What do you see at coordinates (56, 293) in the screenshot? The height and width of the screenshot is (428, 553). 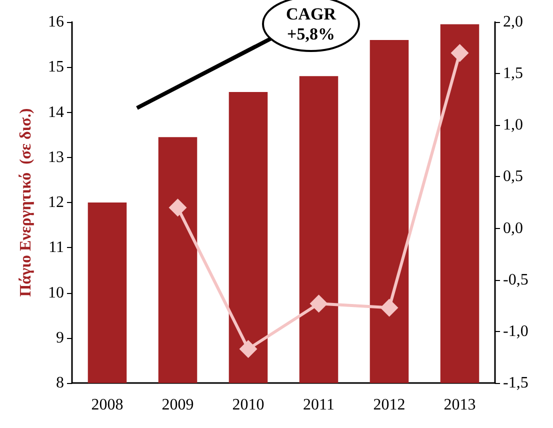 I see `y-tick-label: 10` at bounding box center [56, 293].